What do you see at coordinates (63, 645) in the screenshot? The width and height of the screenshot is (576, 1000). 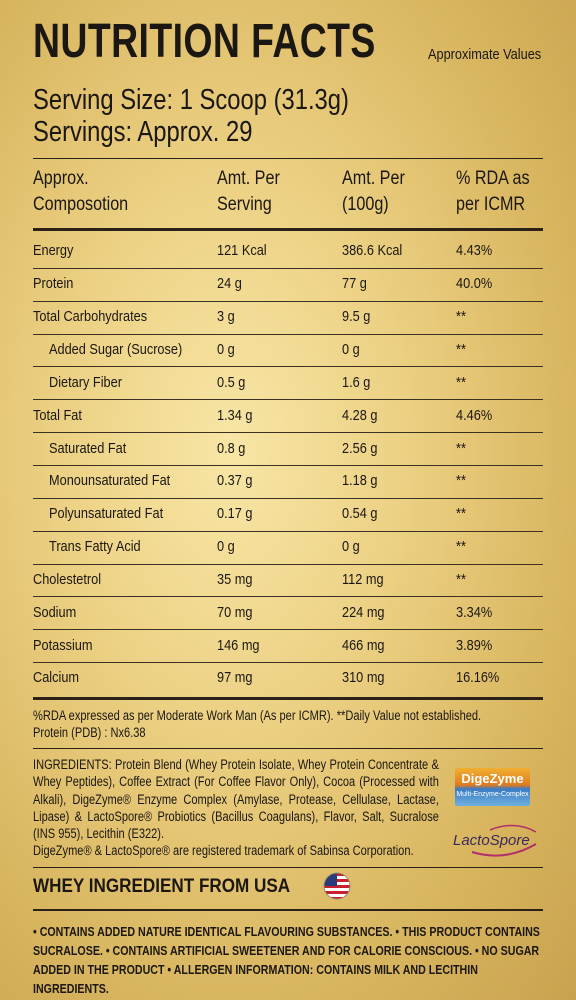 I see `row-label: Potassium` at bounding box center [63, 645].